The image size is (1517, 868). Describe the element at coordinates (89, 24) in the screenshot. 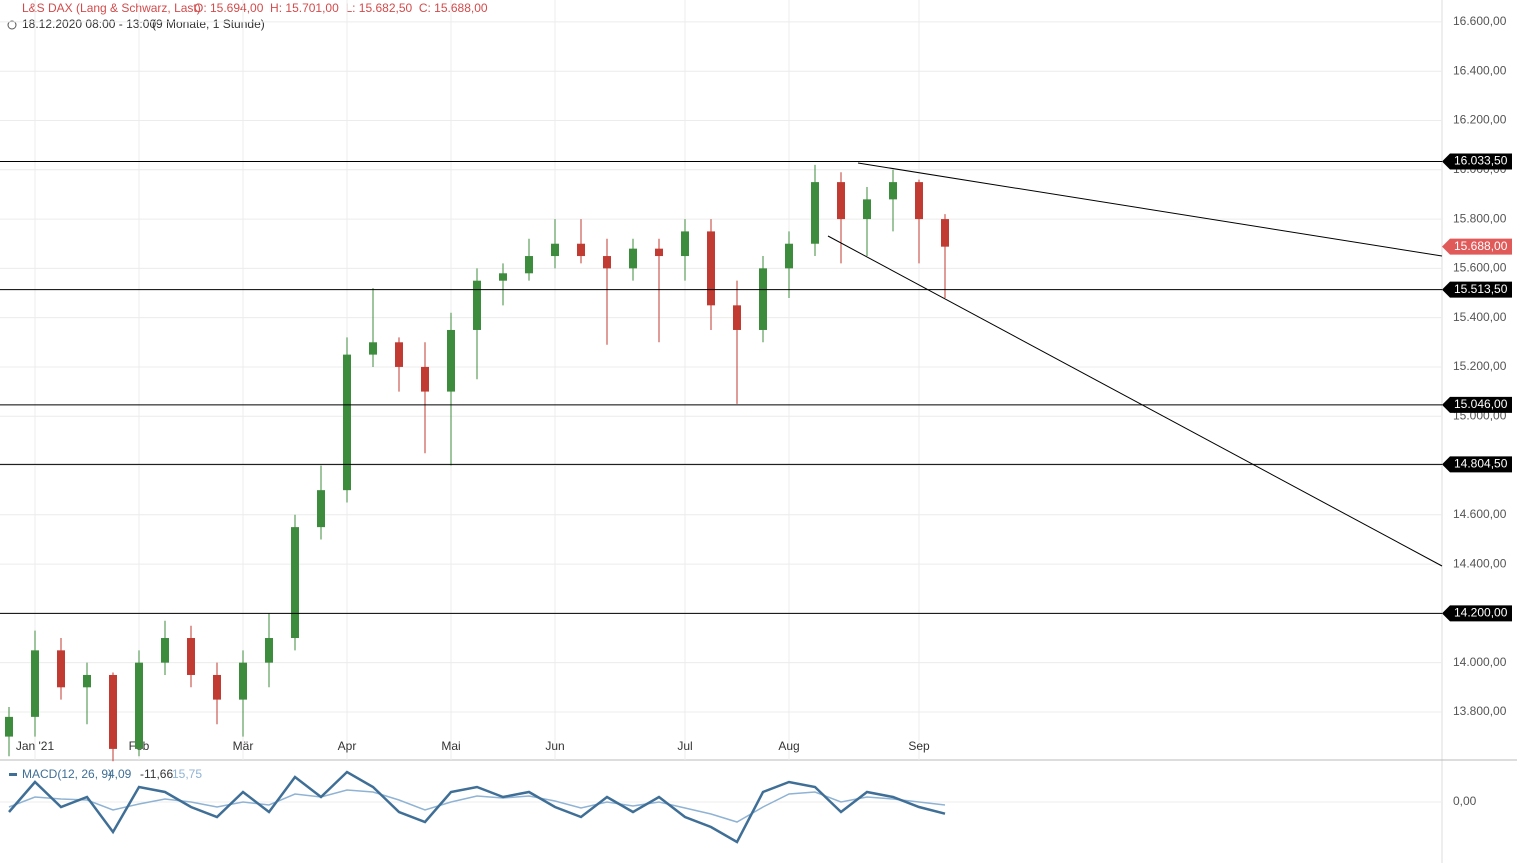

I see `date: 18.12.2020 08:00 - 13:00` at that location.